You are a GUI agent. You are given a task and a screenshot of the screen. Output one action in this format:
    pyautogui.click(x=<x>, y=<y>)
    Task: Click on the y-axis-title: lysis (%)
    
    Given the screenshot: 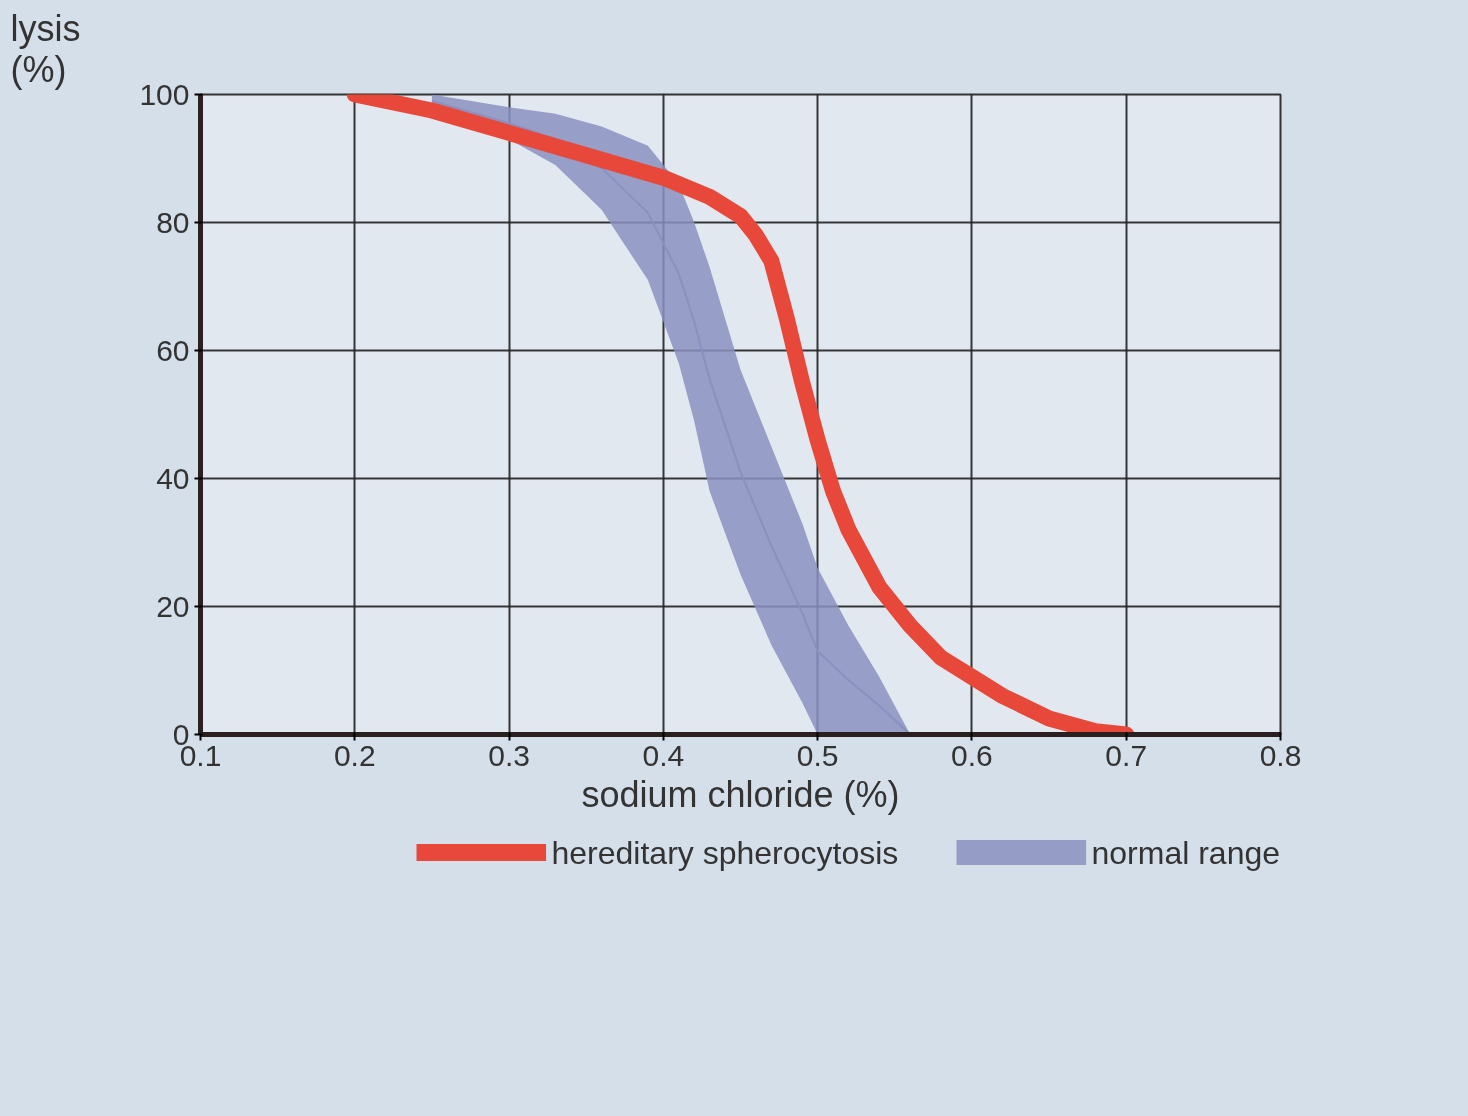 What is the action you would take?
    pyautogui.click(x=45, y=48)
    